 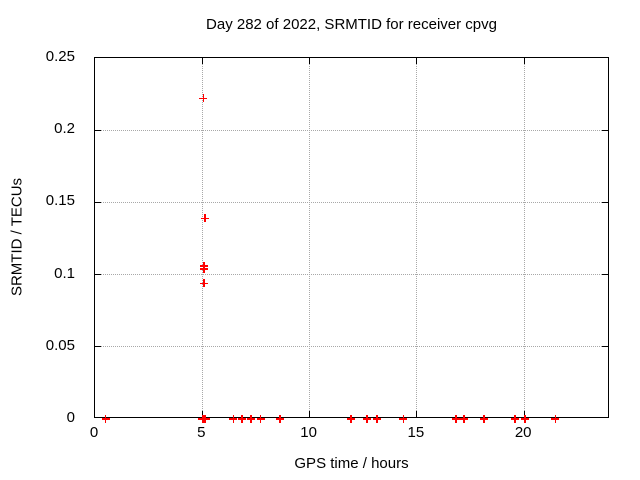 What do you see at coordinates (70, 417) in the screenshot?
I see `y-tick-label: 0` at bounding box center [70, 417].